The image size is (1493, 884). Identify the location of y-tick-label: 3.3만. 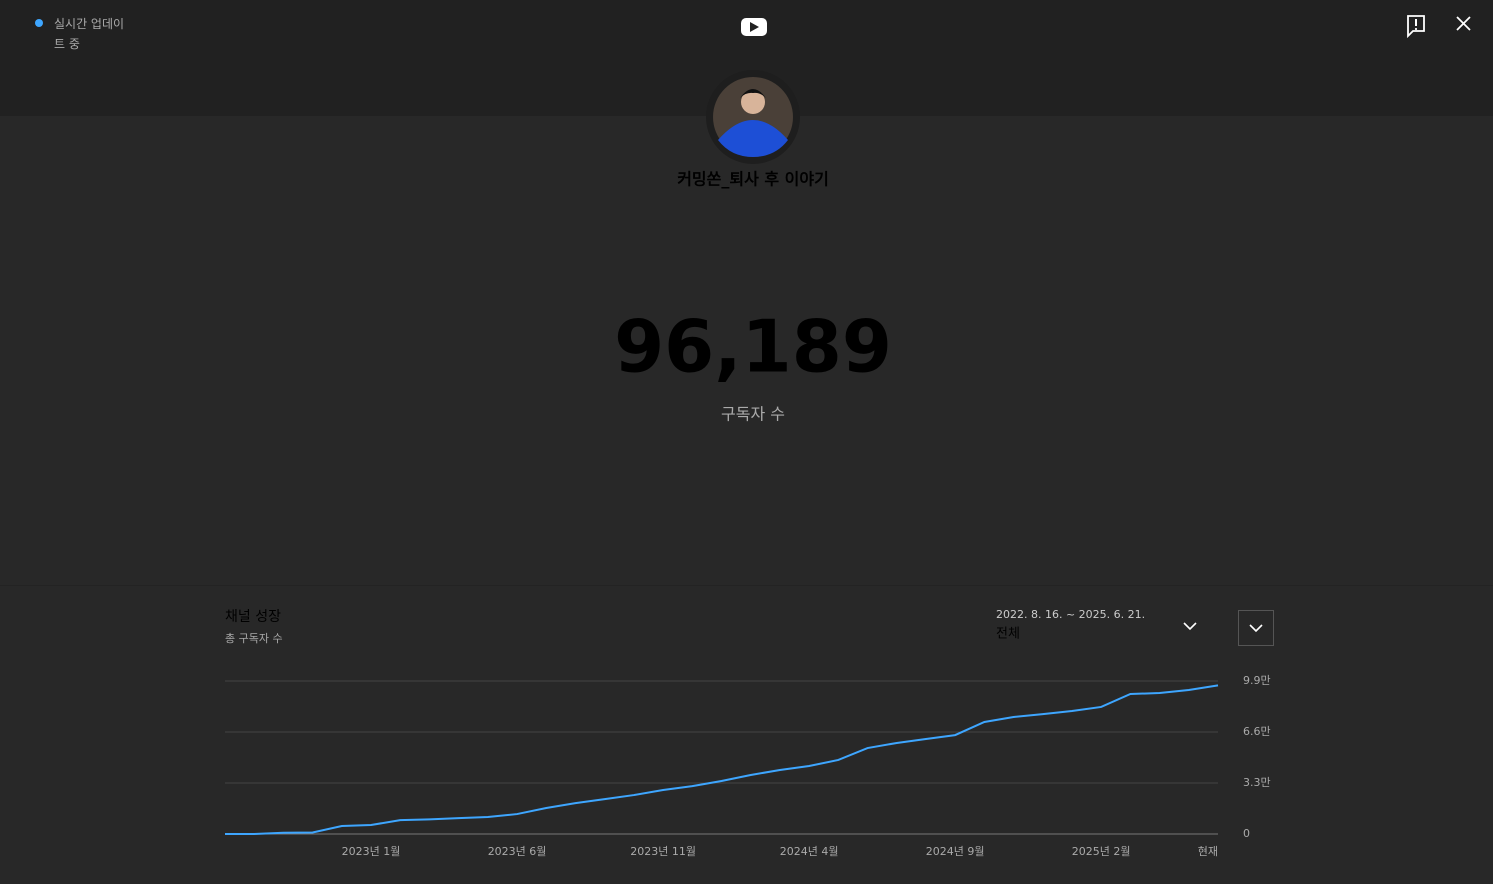
(1257, 782).